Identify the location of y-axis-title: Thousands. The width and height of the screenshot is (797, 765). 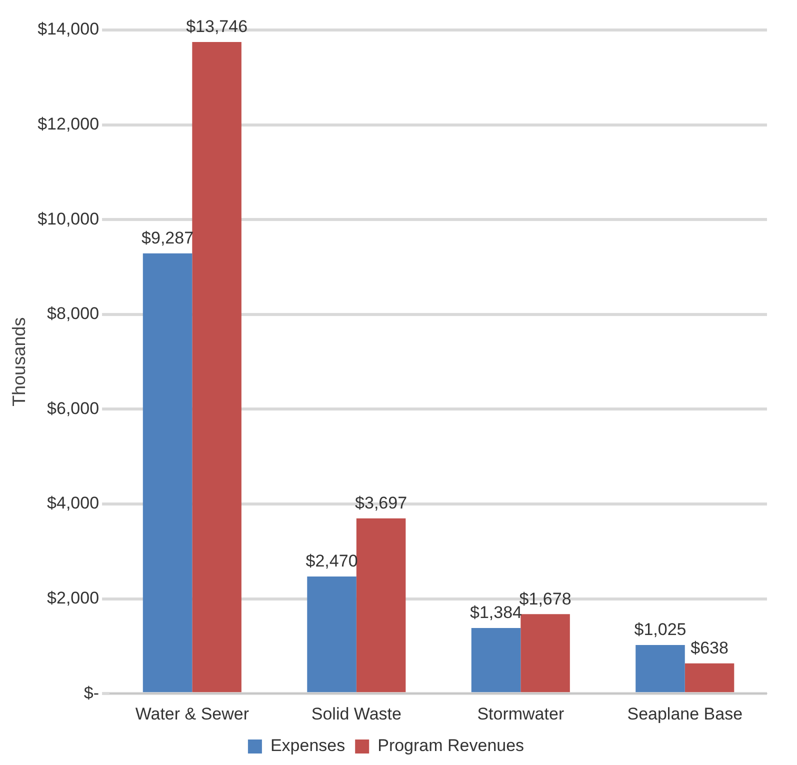
(18, 361).